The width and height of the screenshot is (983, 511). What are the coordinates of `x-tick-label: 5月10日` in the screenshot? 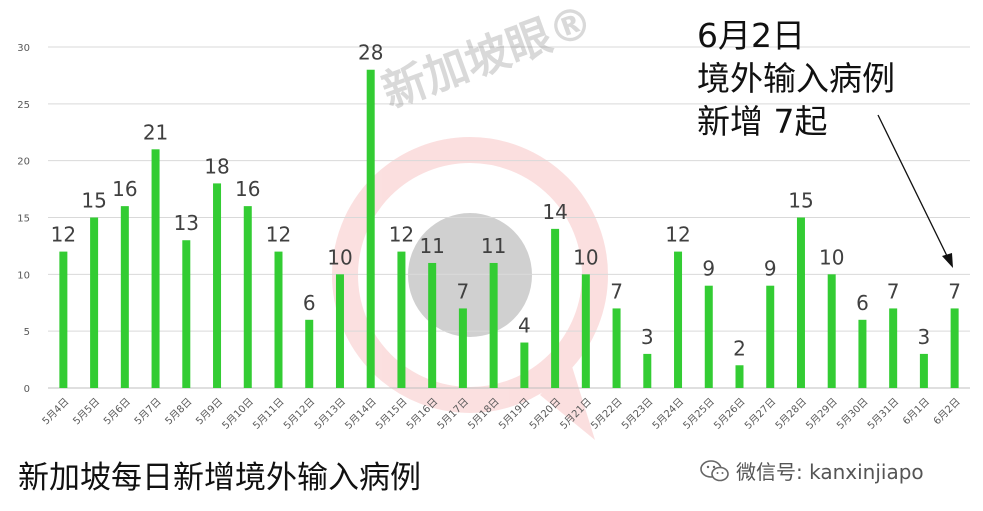 It's located at (238, 414).